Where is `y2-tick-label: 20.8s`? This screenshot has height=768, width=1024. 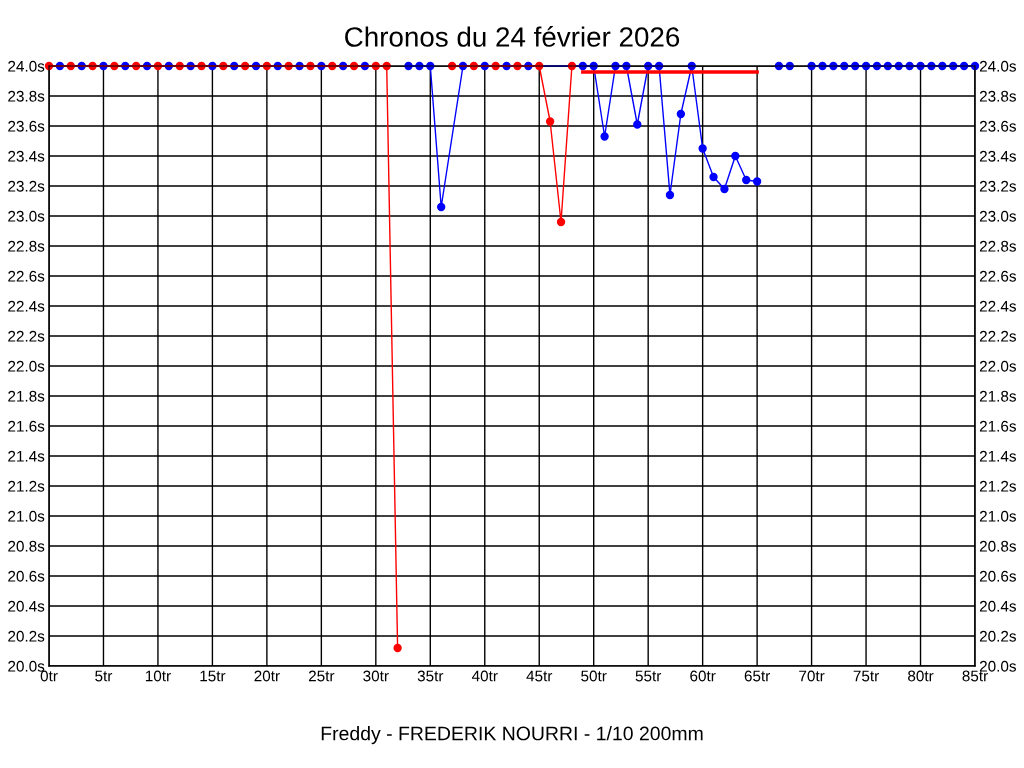
y2-tick-label: 20.8s is located at coordinates (997, 546).